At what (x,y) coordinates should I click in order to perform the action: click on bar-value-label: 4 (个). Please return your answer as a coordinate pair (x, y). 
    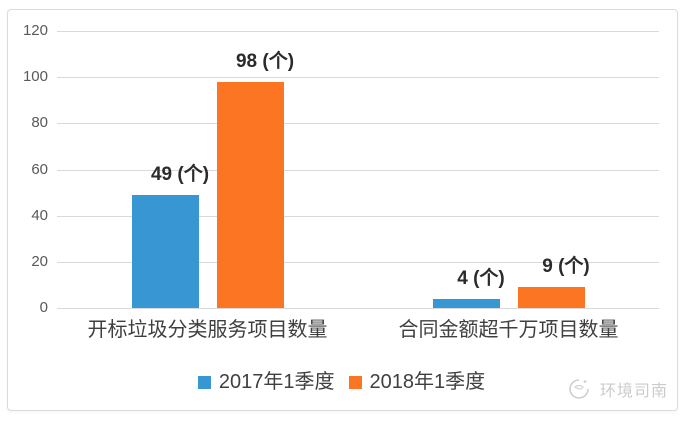
    Looking at the image, I should click on (481, 278).